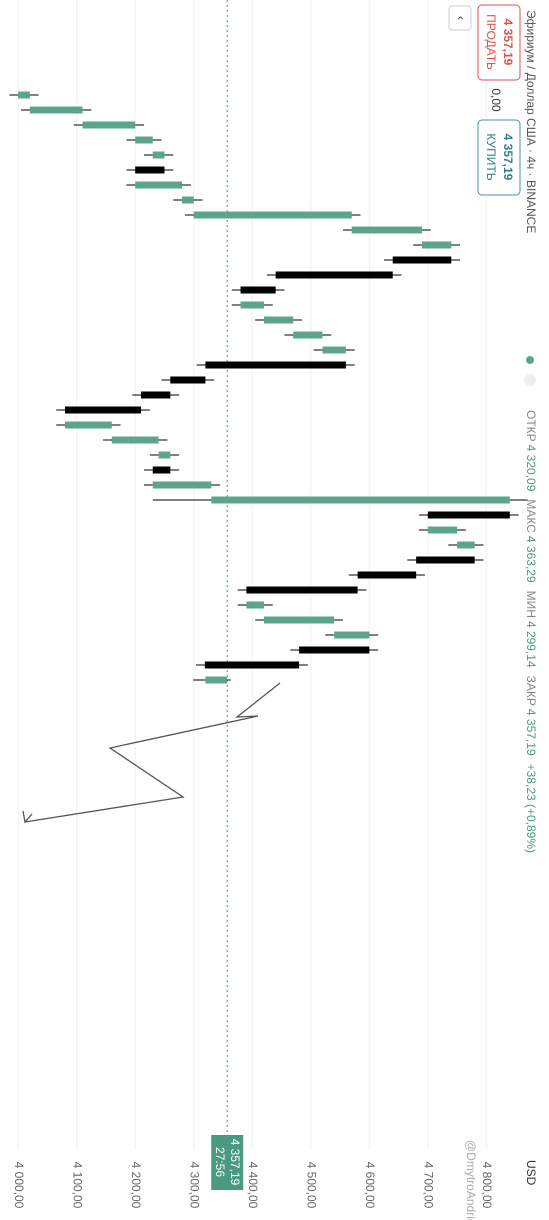  What do you see at coordinates (499, 42) in the screenshot?
I see `sell-button` at bounding box center [499, 42].